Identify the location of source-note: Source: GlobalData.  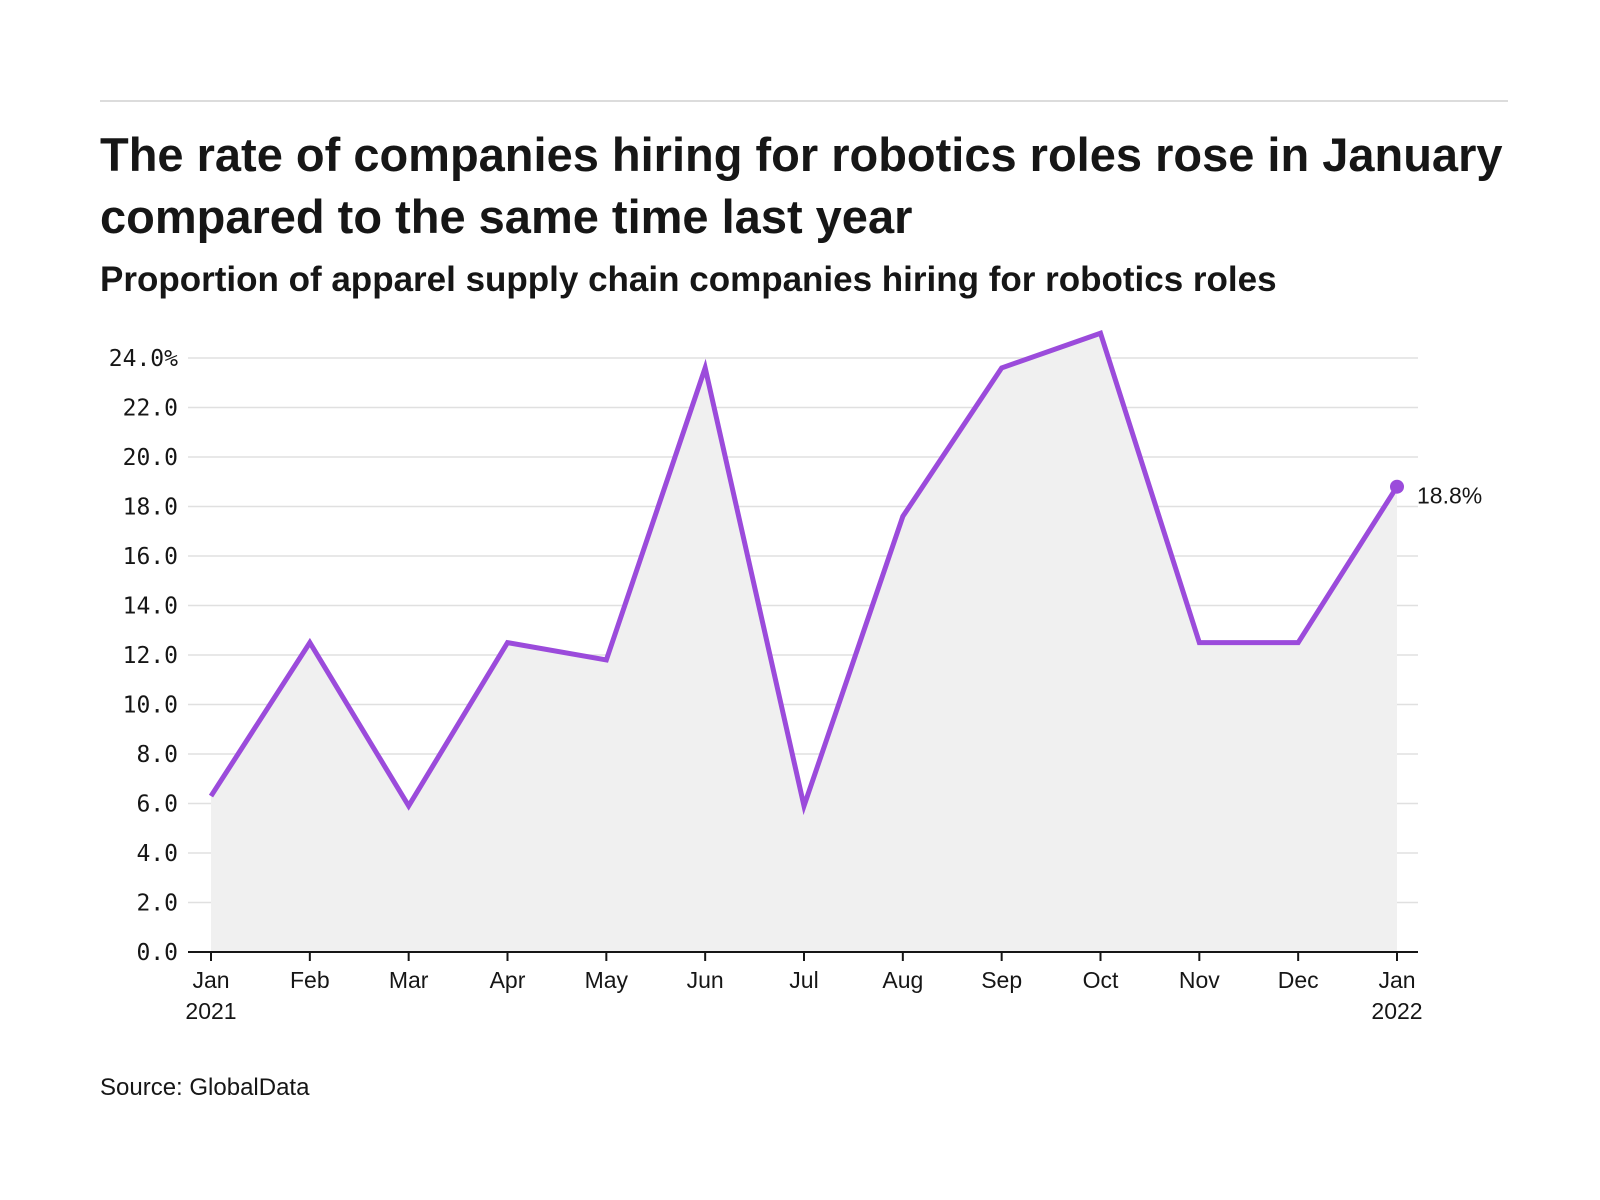
(205, 1087).